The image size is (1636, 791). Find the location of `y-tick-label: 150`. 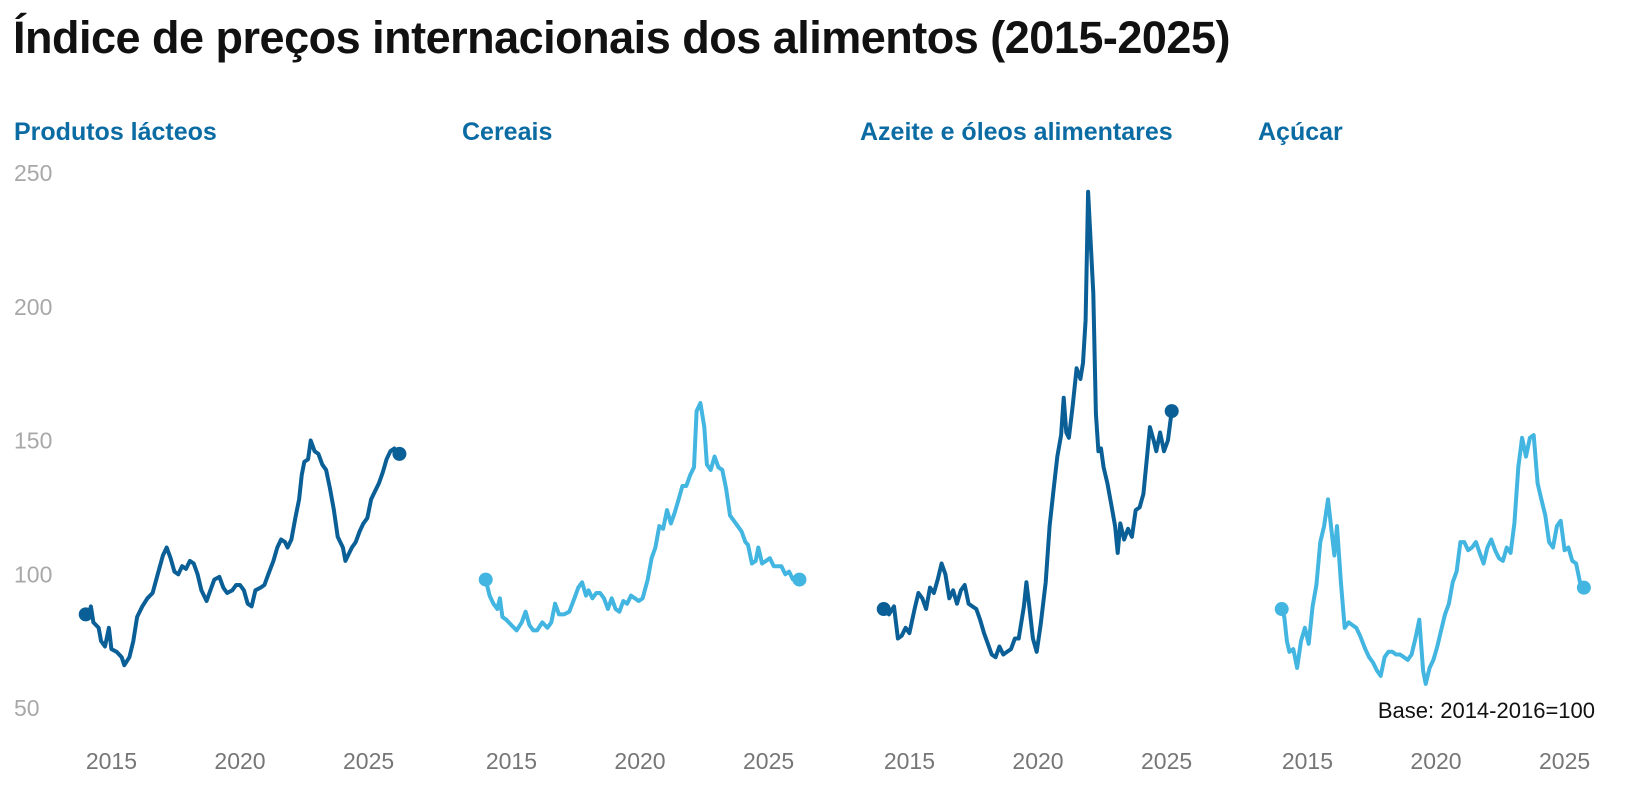

y-tick-label: 150 is located at coordinates (33, 441).